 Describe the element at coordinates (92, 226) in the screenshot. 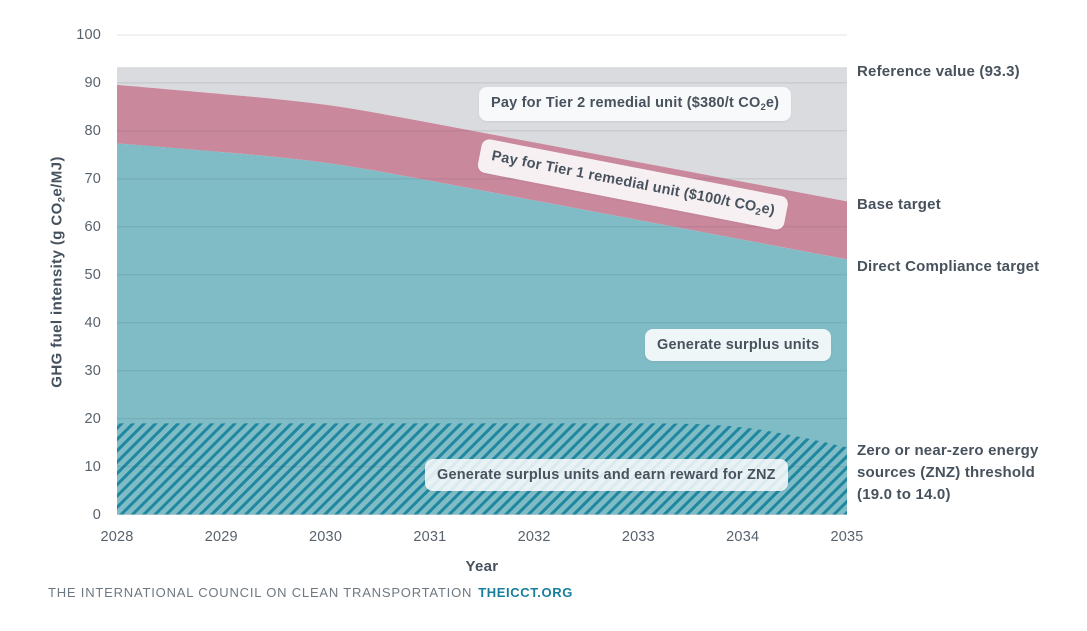

I see `y-tick-label: 60` at that location.